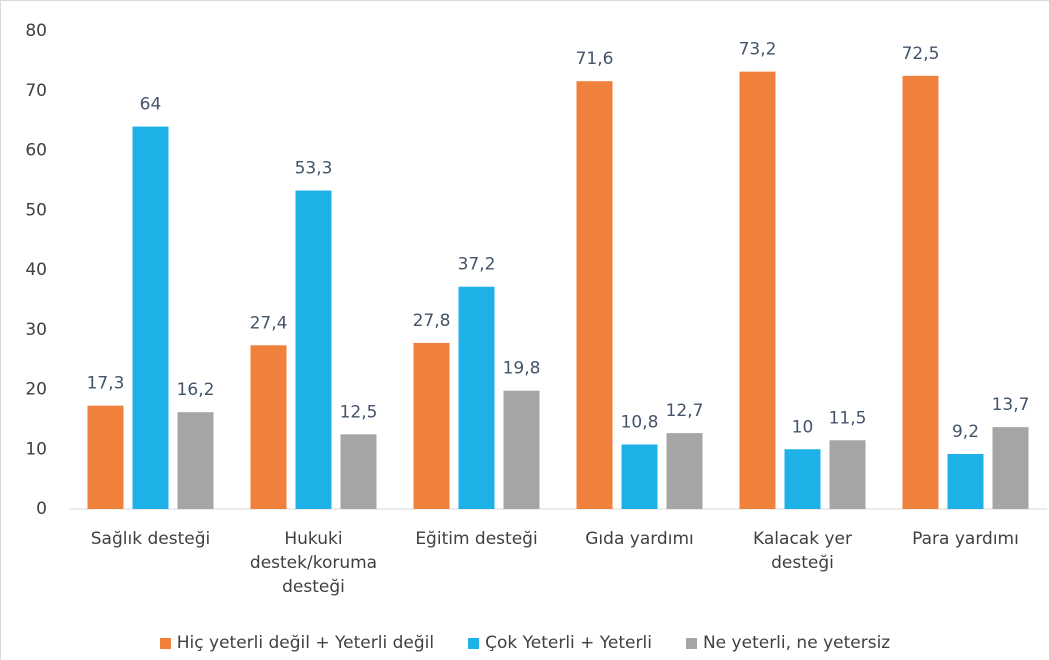  I want to click on legend-label: Hiç yeterli değil + Yeterli değil, so click(305, 643).